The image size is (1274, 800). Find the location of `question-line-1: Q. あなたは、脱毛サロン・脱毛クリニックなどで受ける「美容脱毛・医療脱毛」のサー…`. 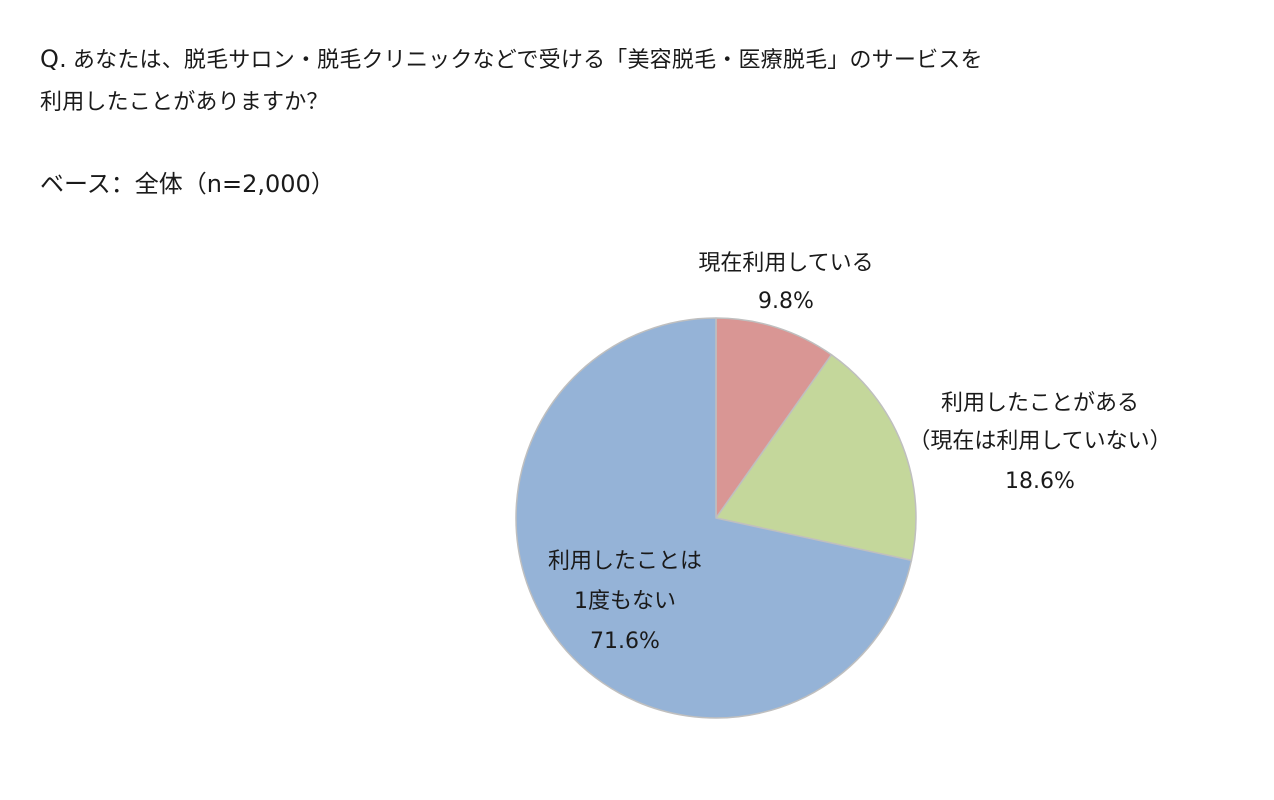

question-line-1: Q. あなたは、脱毛サロン・脱毛クリニックなどで受ける「美容脱毛・医療脱毛」のサー… is located at coordinates (540, 60).